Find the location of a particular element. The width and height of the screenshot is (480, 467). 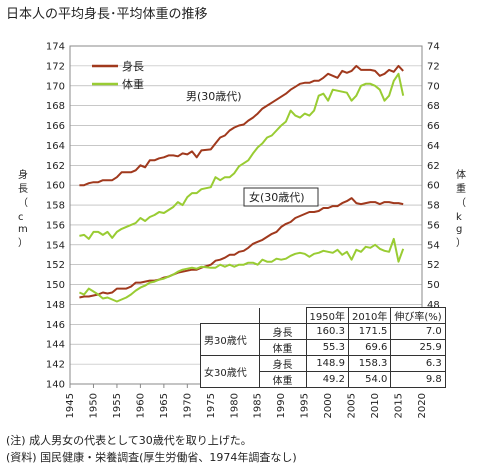

x-tick-label: 1970 is located at coordinates (187, 405).